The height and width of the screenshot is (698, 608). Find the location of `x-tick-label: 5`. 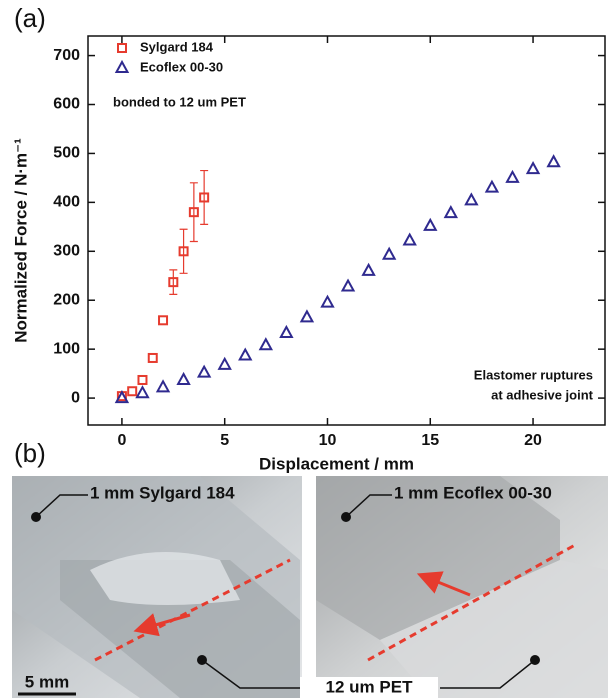

x-tick-label: 5 is located at coordinates (224, 440).